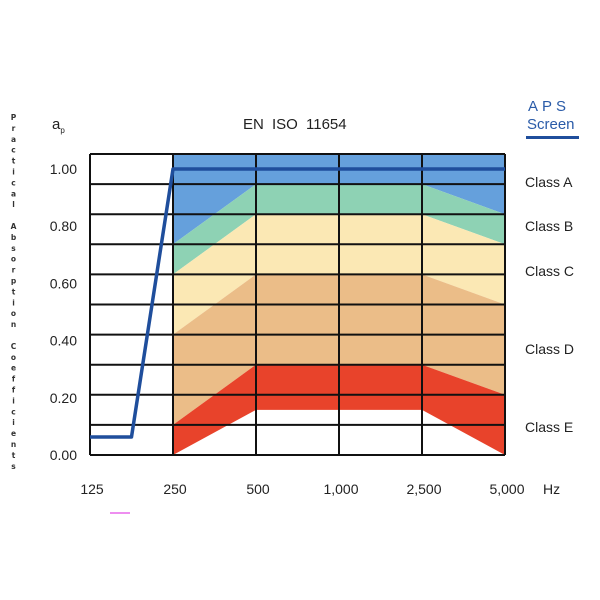 Image resolution: width=600 pixels, height=600 pixels. I want to click on y-tick-label: 0.40, so click(63, 341).